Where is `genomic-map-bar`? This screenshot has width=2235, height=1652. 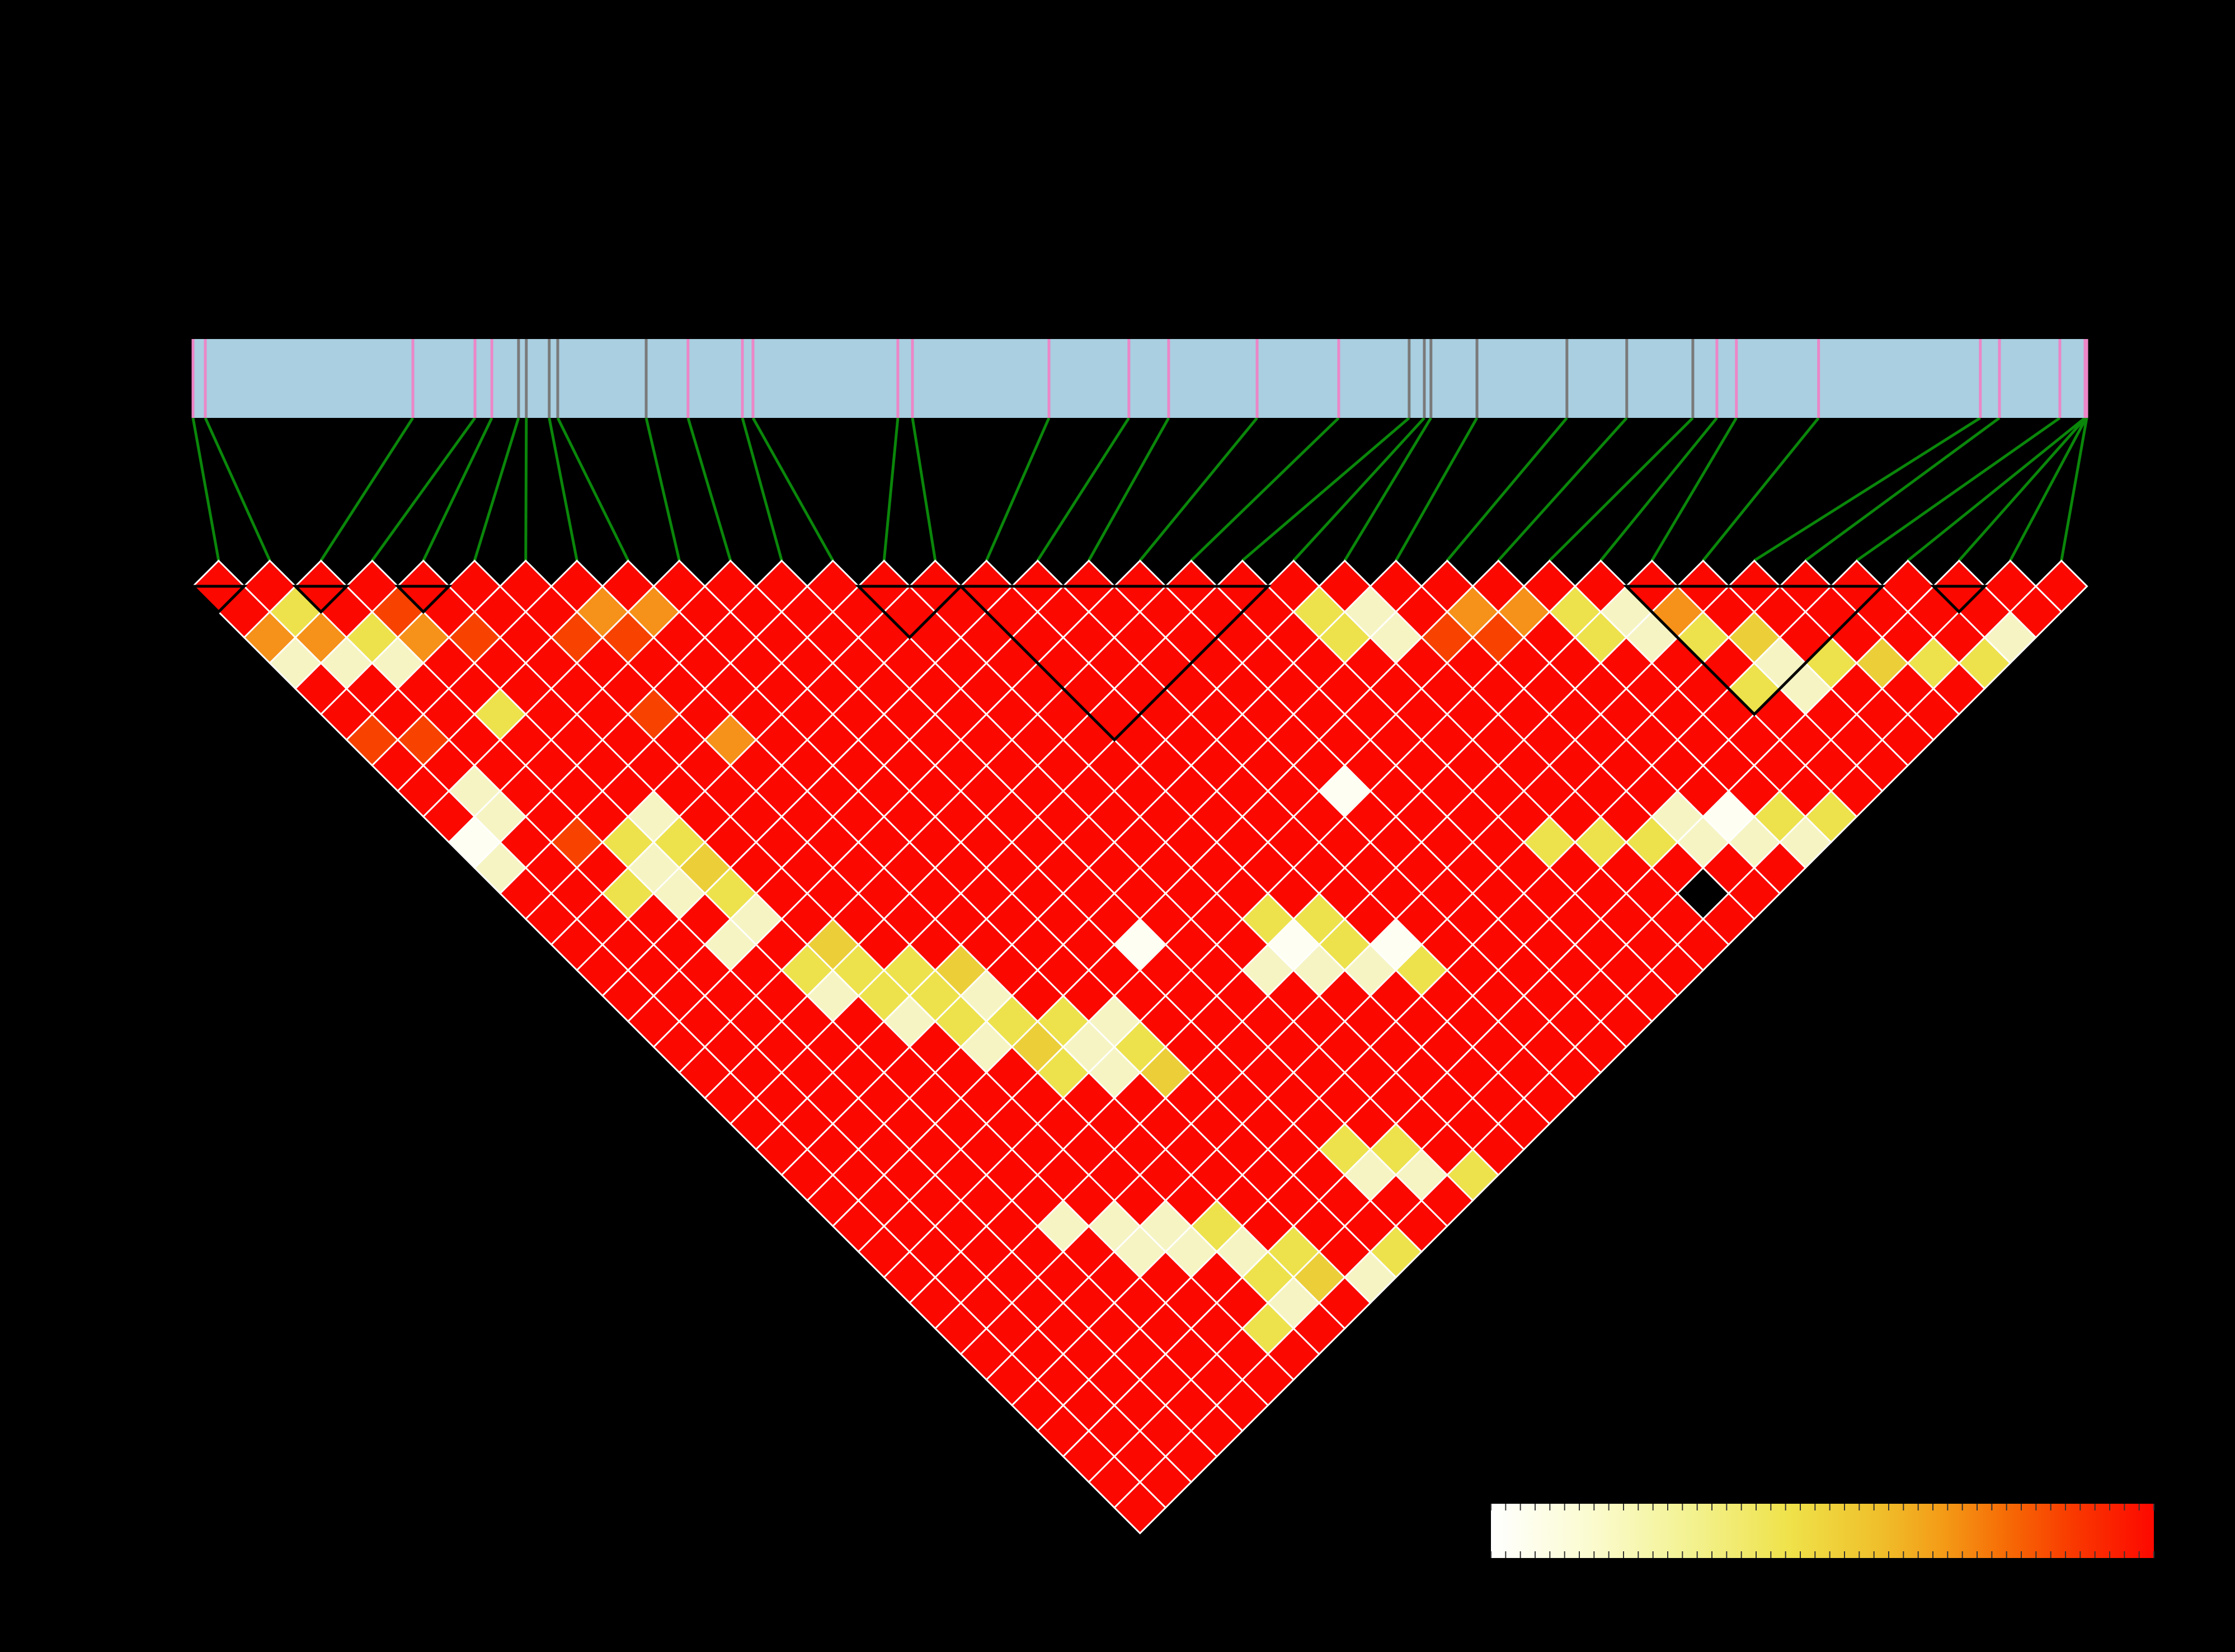
genomic-map-bar is located at coordinates (1140, 379).